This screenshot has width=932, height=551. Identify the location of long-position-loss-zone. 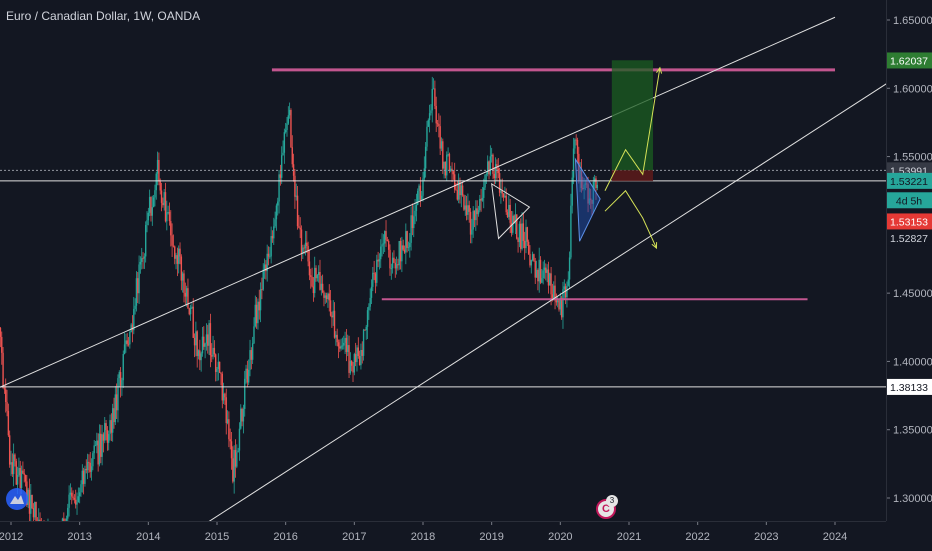
(632, 176).